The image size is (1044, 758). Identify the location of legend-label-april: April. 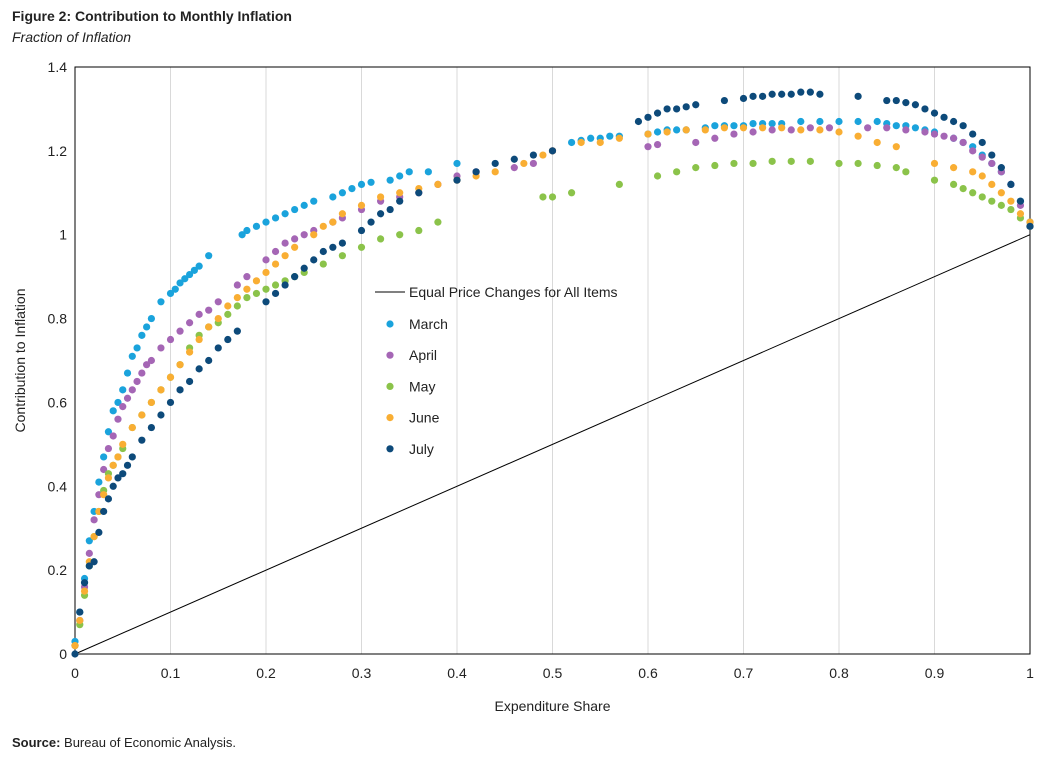
(423, 355).